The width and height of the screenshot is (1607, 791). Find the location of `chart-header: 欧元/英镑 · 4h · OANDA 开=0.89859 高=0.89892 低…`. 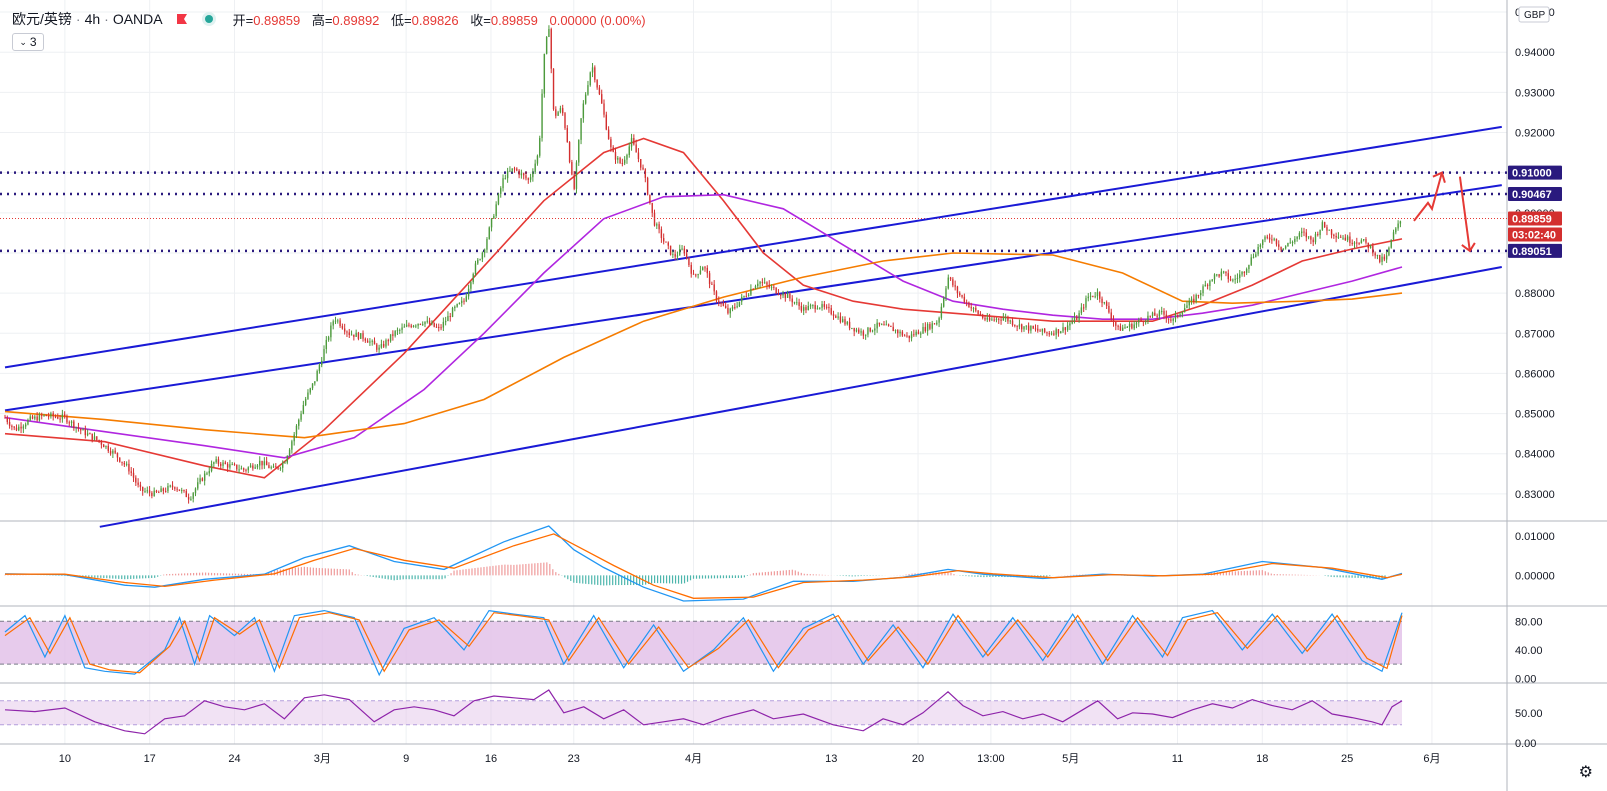

chart-header: 欧元/英镑 · 4h · OANDA 开=0.89859 高=0.89892 低… is located at coordinates (333, 19).